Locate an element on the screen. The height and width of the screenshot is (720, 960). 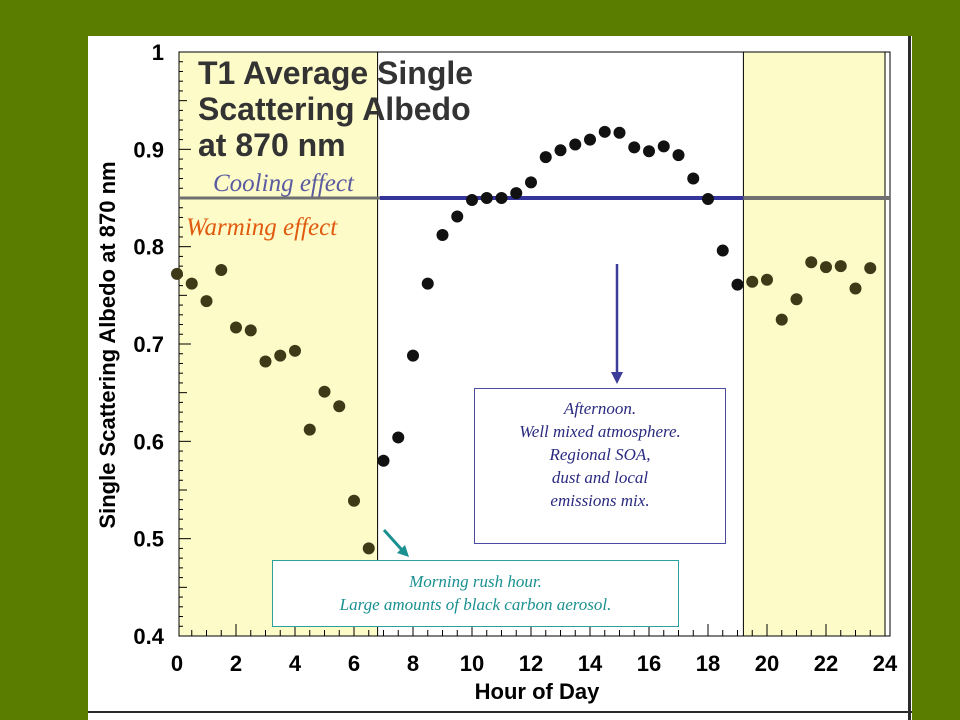
chart-title-line-3: at 870 nm is located at coordinates (272, 145).